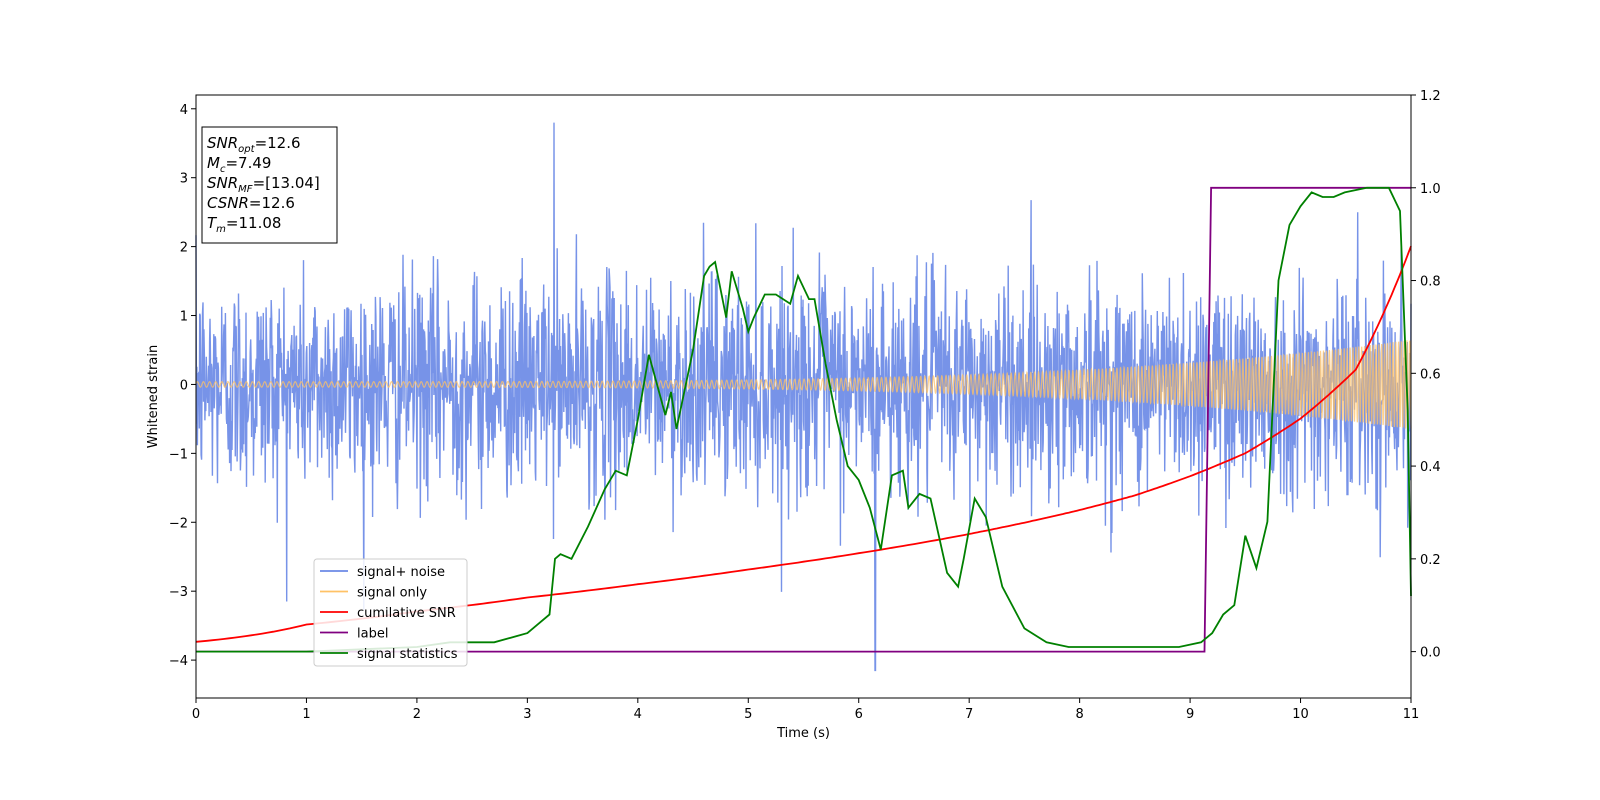  I want to click on y-tick-label: 2, so click(184, 248).